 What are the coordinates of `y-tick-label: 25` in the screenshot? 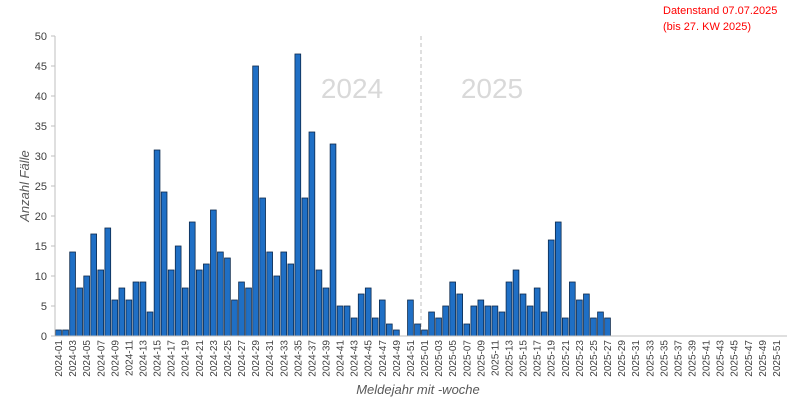 It's located at (41, 187).